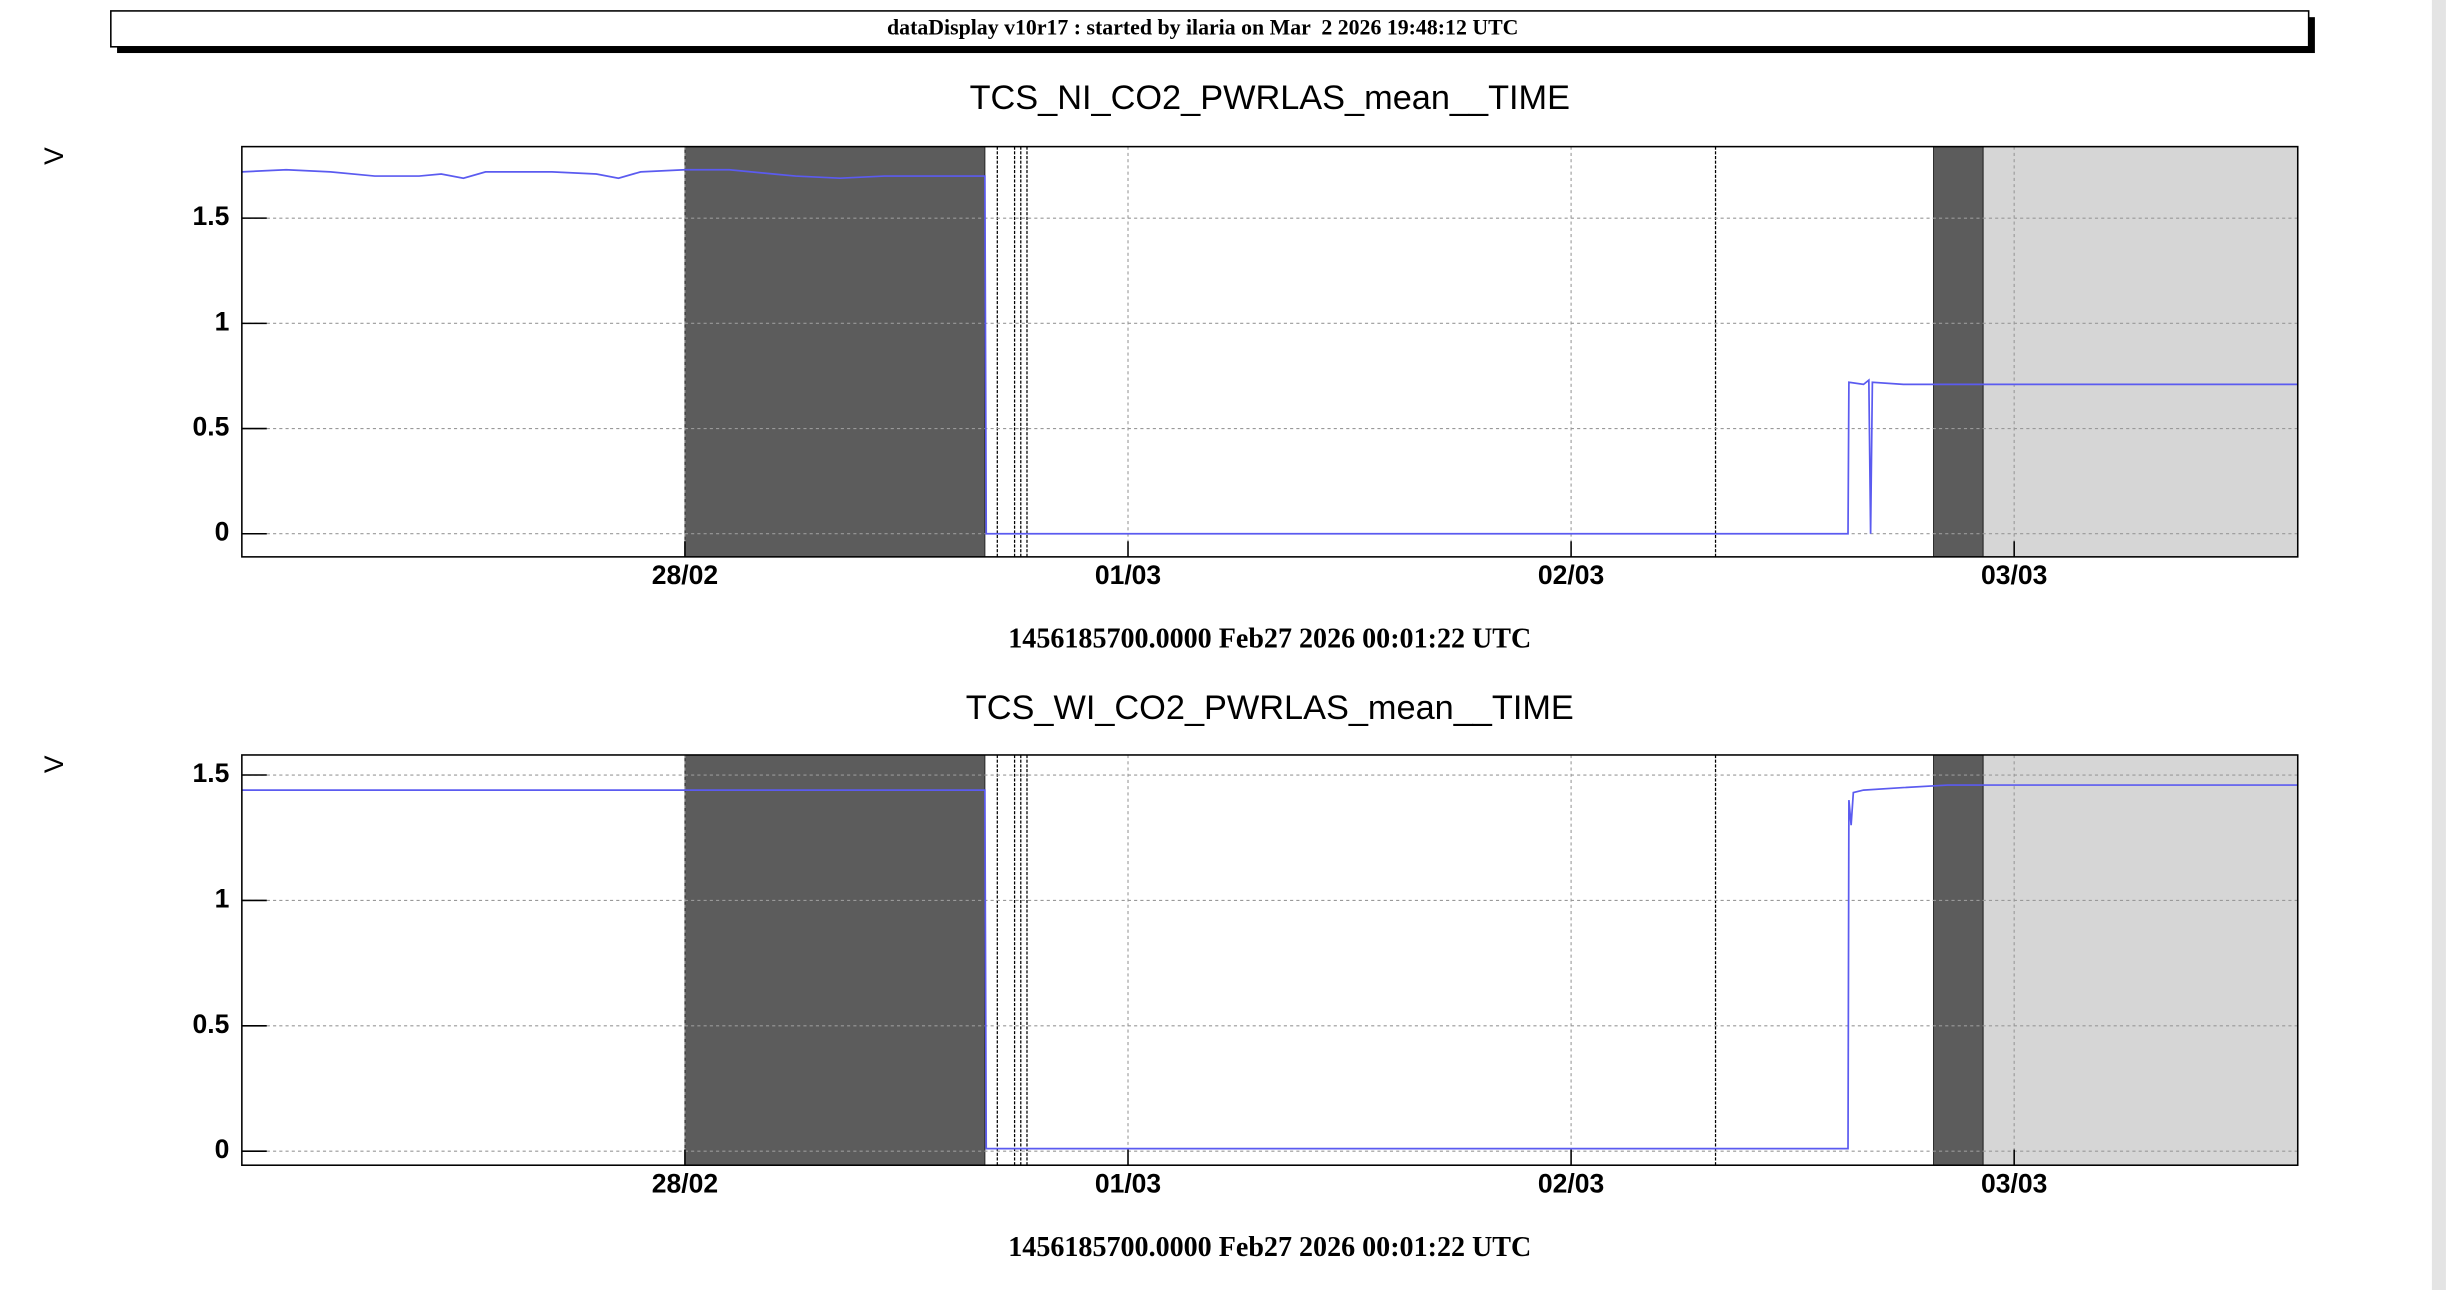 This screenshot has width=2446, height=1290. What do you see at coordinates (1270, 98) in the screenshot?
I see `chart-title: TCS_NI_CO2_PWRLAS_mean__TIME` at bounding box center [1270, 98].